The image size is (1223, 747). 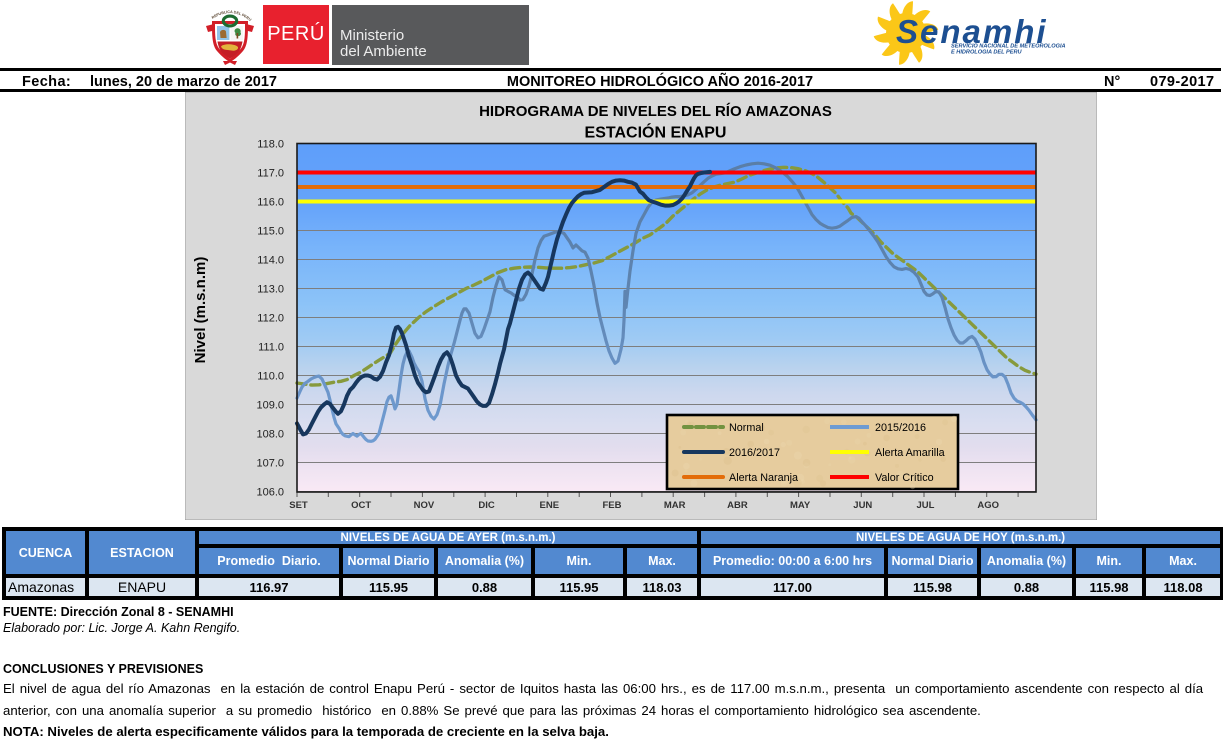 What do you see at coordinates (754, 453) in the screenshot?
I see `svg-text: 2016/2017` at bounding box center [754, 453].